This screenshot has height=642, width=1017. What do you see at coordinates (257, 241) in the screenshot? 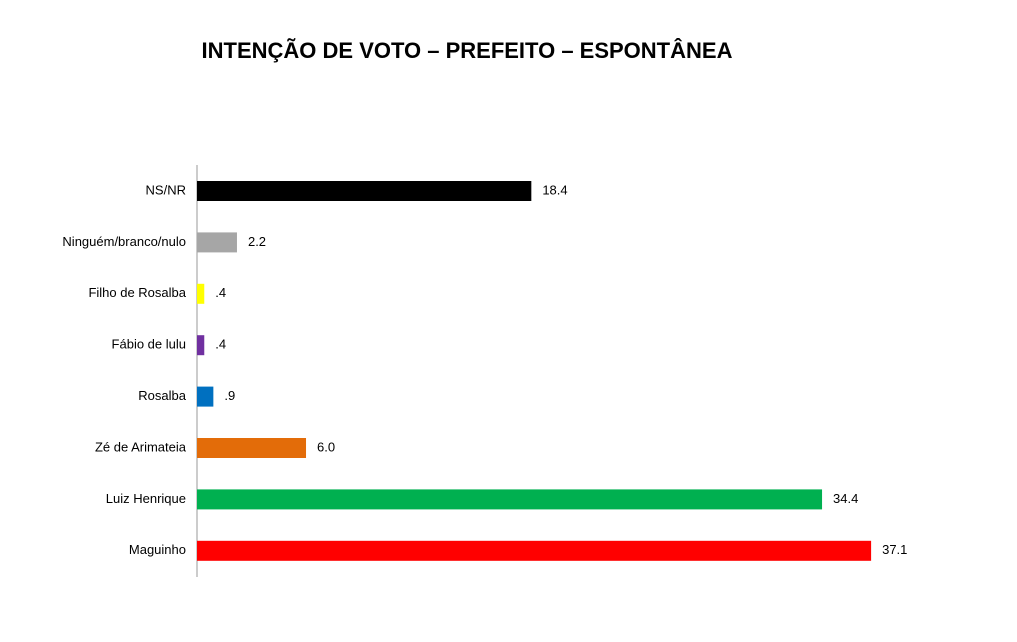
I see `value-label: 2.2` at bounding box center [257, 241].